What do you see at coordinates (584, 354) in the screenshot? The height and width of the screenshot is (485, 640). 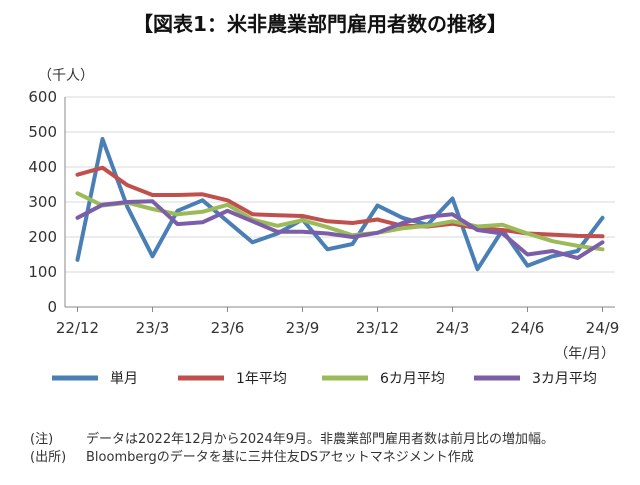 I see `x-unit-label: （年/月）` at bounding box center [584, 354].